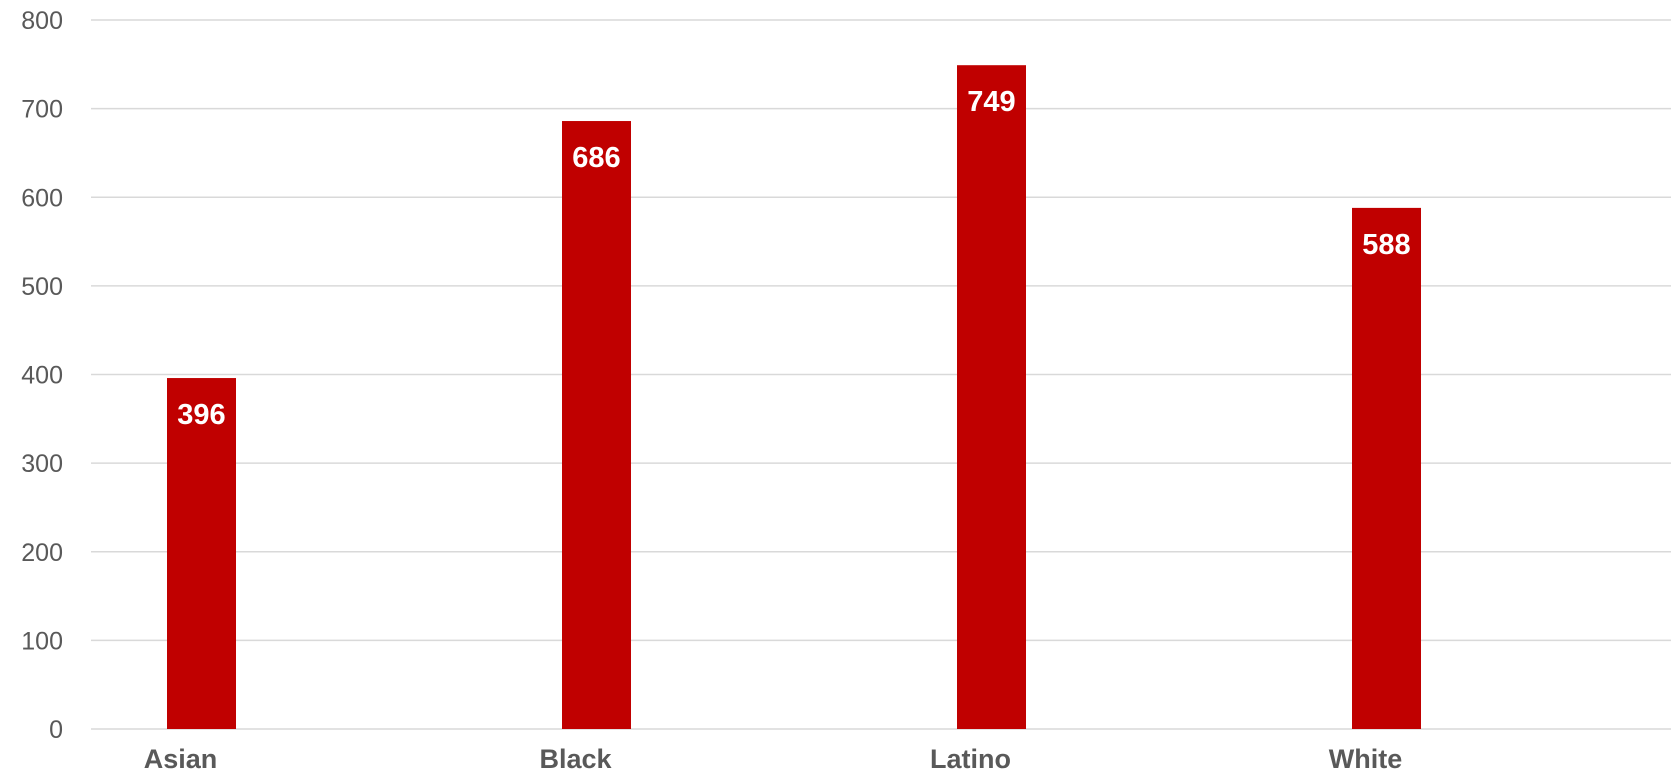  I want to click on data-label-latino: 749, so click(991, 102).